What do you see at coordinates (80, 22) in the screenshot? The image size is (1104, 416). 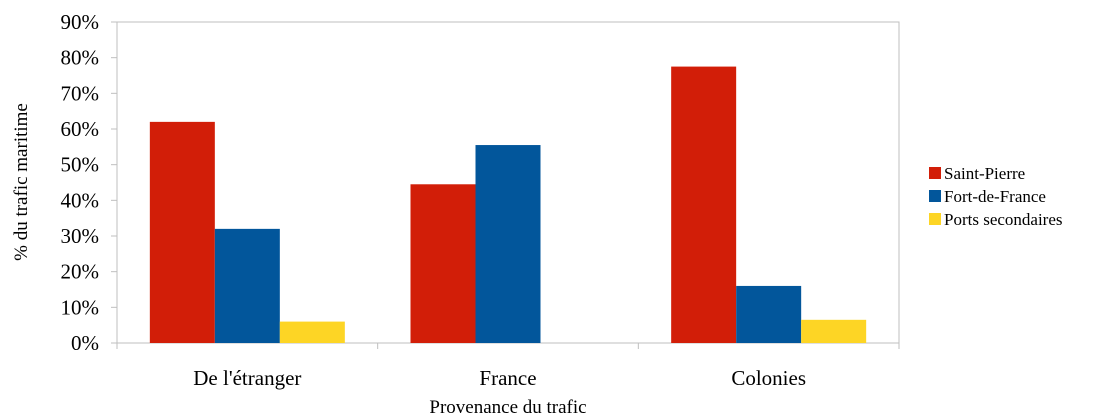 I see `y-tick-label: 90%` at bounding box center [80, 22].